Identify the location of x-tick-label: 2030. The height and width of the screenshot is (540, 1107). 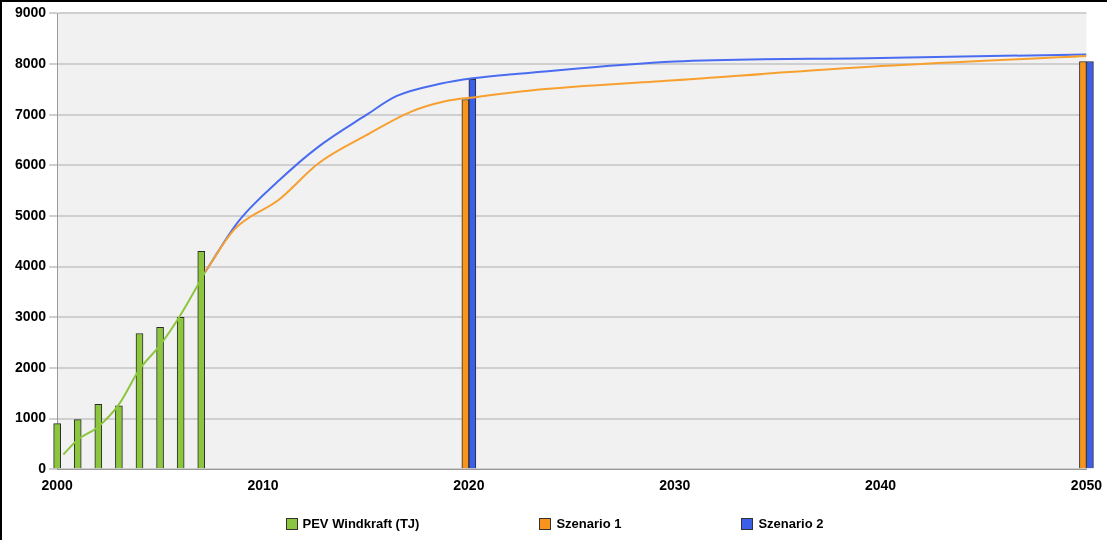
(675, 485).